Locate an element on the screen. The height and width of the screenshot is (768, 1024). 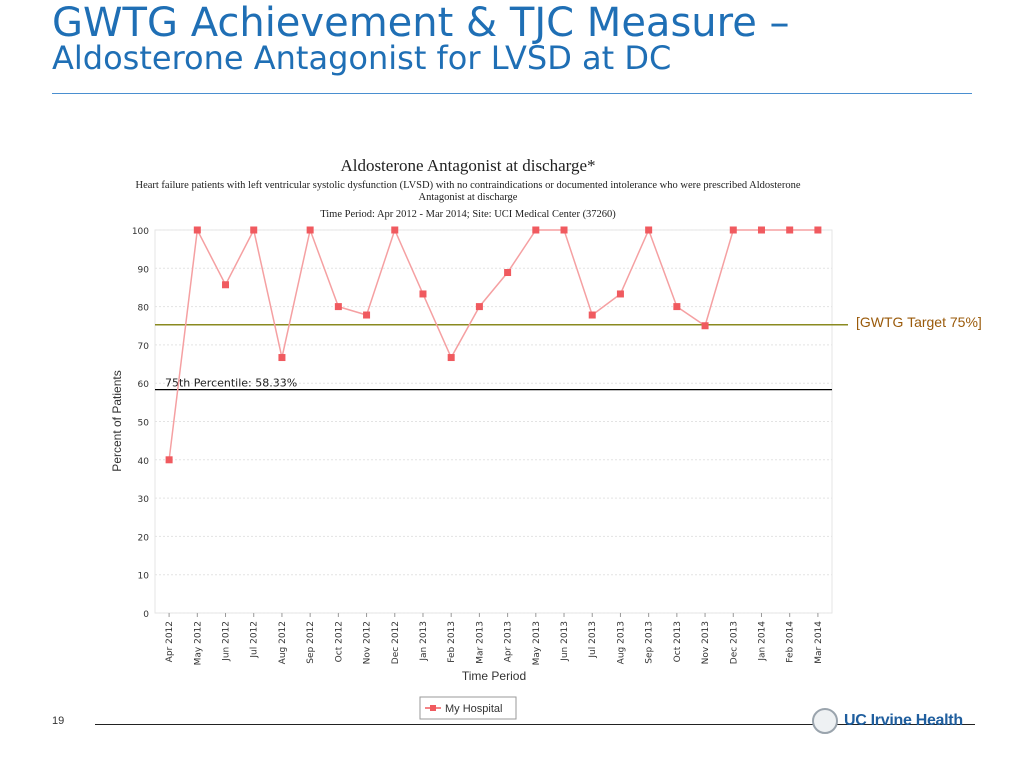
x-tick-label: Dec 2013 is located at coordinates (734, 642).